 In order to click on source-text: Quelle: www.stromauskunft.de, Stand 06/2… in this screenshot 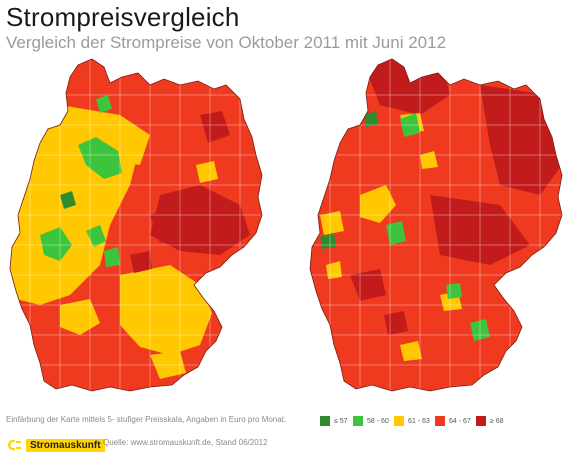, I will do `click(185, 442)`.